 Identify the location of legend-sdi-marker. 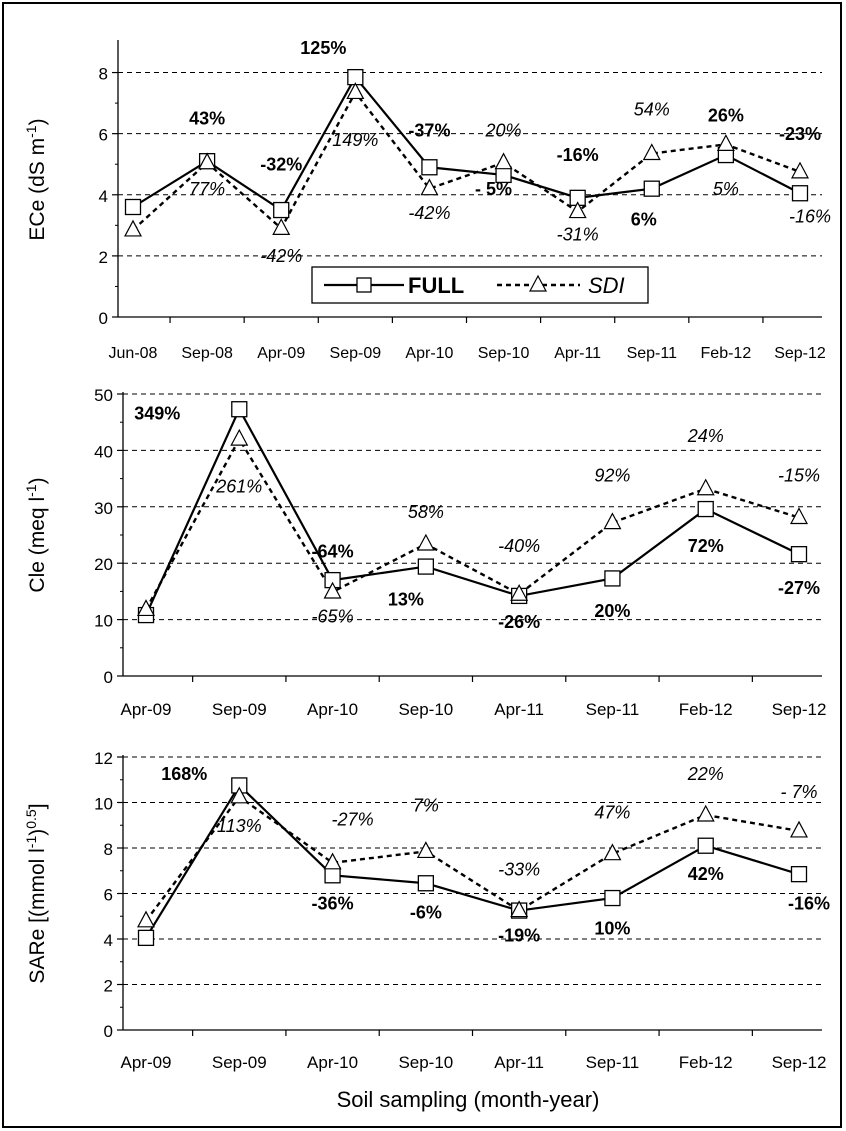
(538, 283).